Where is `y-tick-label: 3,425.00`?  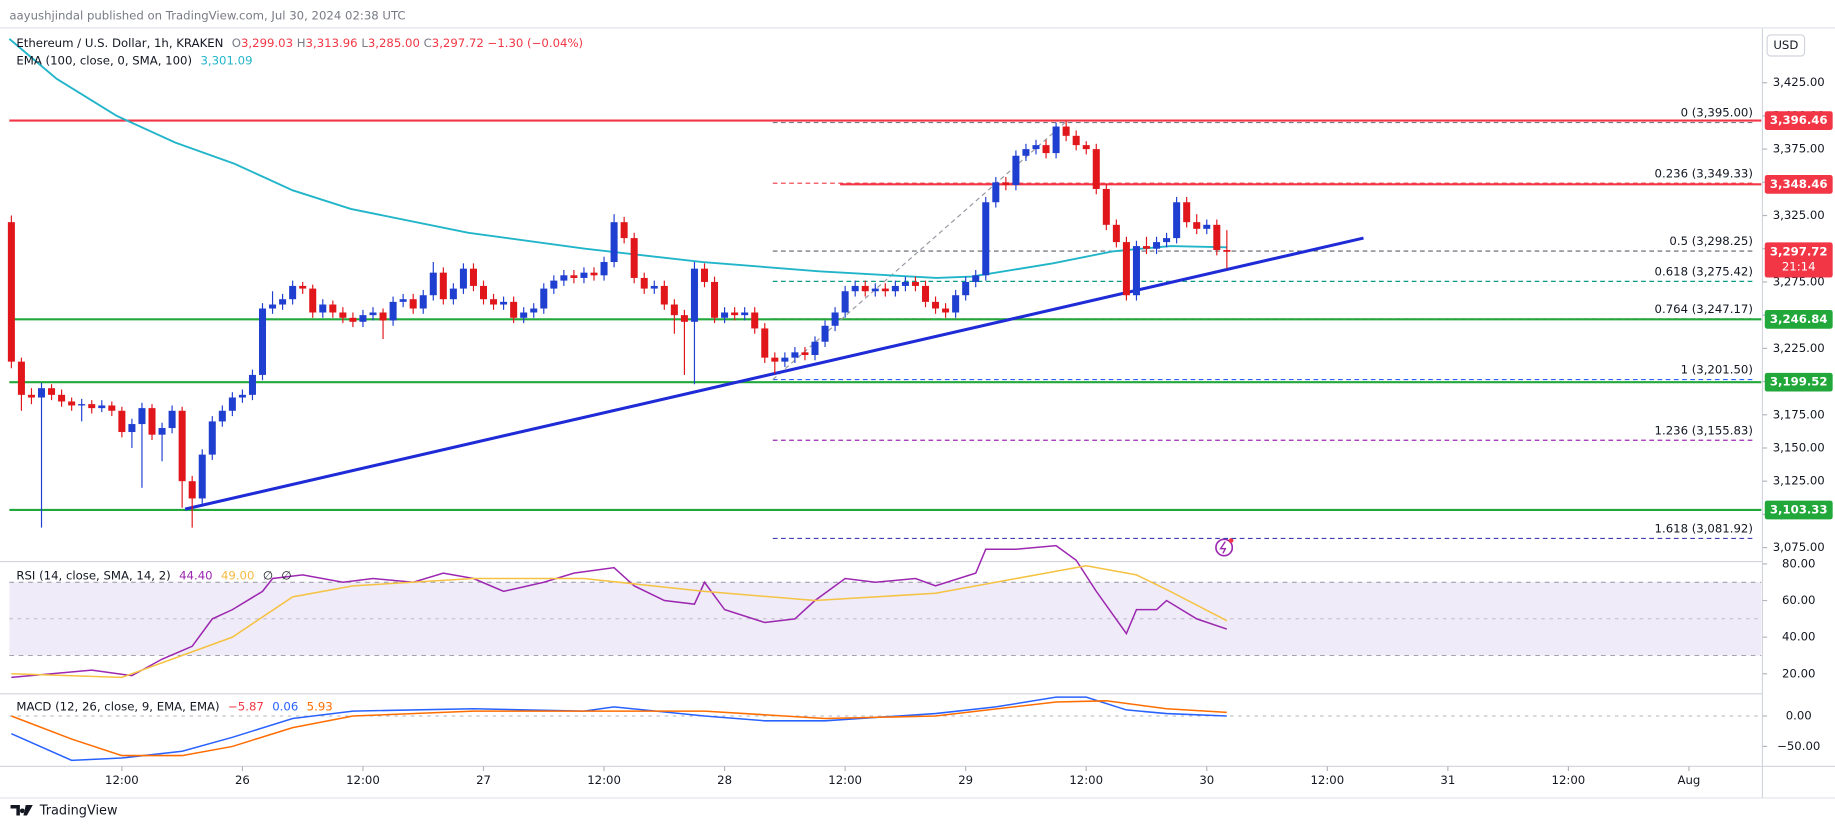
y-tick-label: 3,425.00 is located at coordinates (1799, 82).